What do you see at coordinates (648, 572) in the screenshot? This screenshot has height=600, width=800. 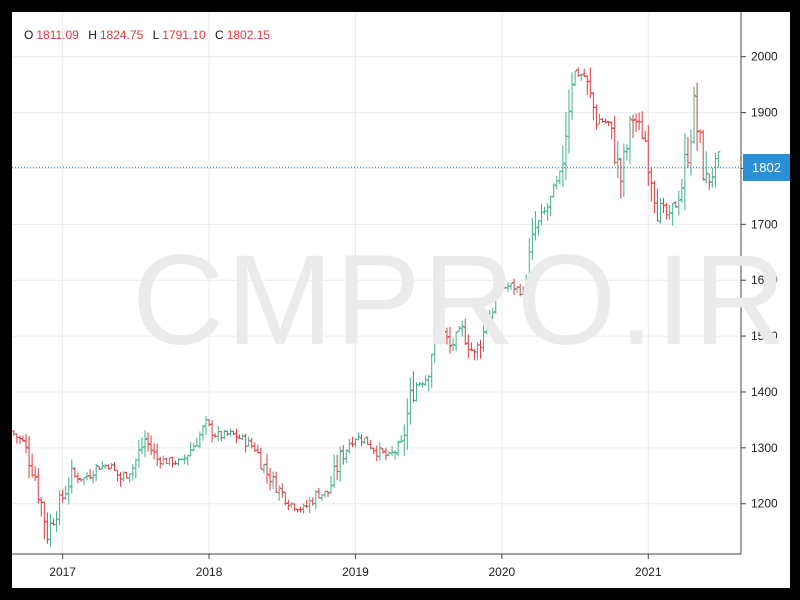 I see `x-tick-label: 2021` at bounding box center [648, 572].